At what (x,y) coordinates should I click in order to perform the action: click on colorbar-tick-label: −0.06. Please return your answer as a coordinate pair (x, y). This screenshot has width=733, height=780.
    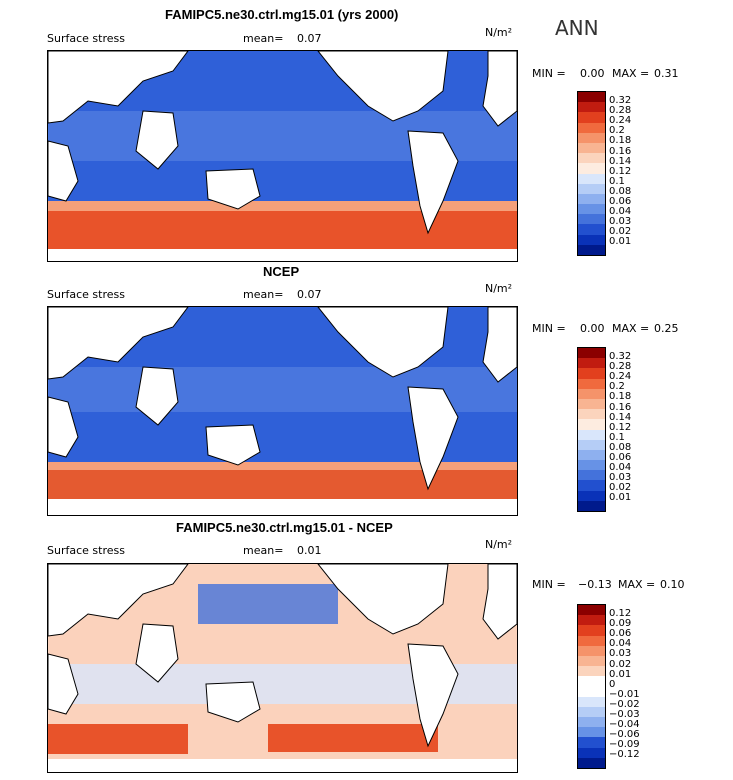
    Looking at the image, I should click on (624, 735).